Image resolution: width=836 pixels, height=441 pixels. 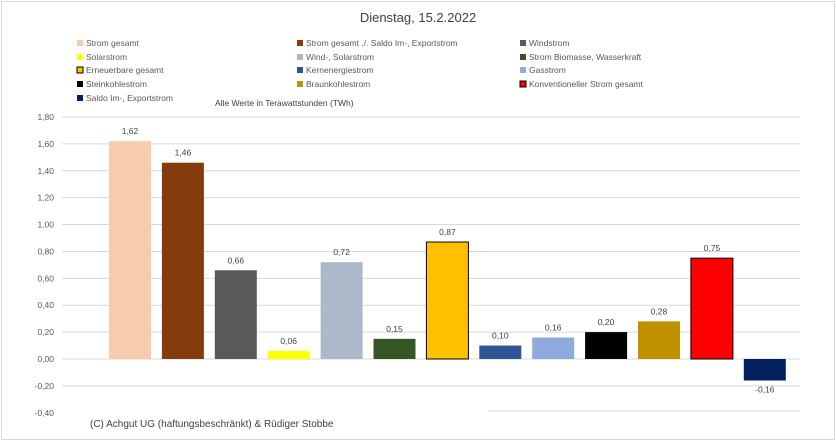 What do you see at coordinates (45, 117) in the screenshot?
I see `y-tick-label: 1,80` at bounding box center [45, 117].